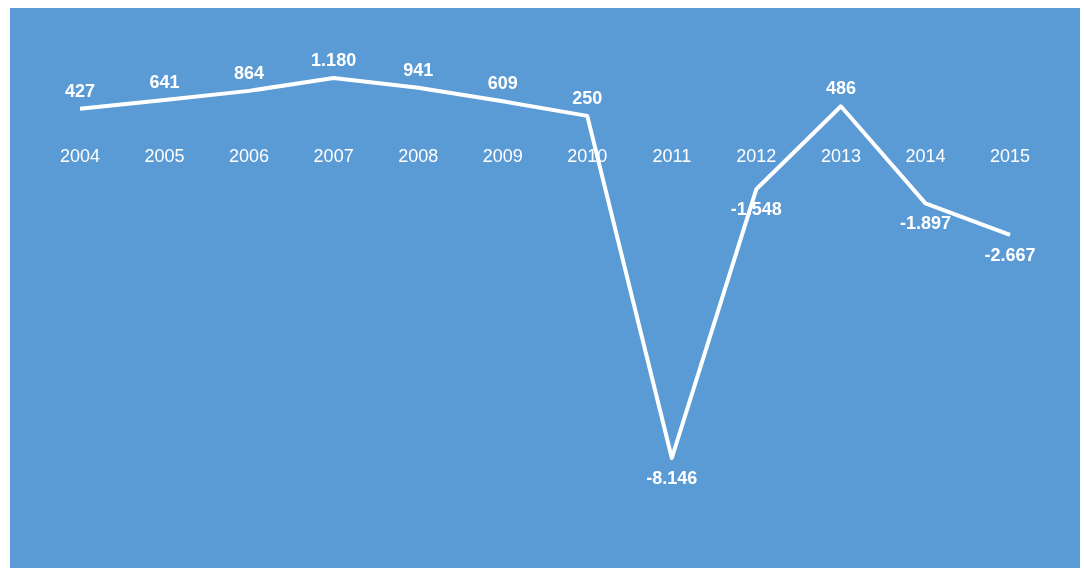 This screenshot has height=573, width=1084. What do you see at coordinates (1010, 156) in the screenshot?
I see `x-tick-label: 2015` at bounding box center [1010, 156].